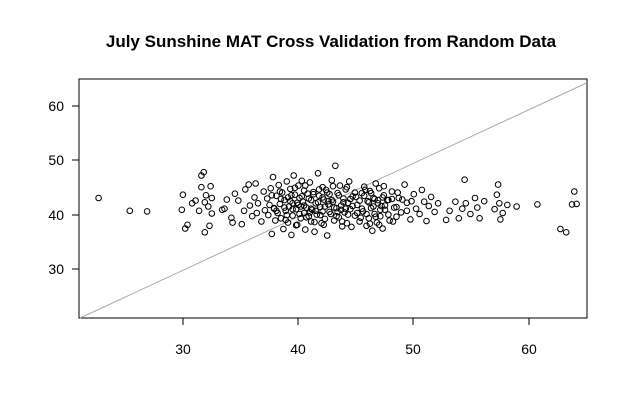 This screenshot has height=416, width=629. I want to click on data-points, so click(337, 200).